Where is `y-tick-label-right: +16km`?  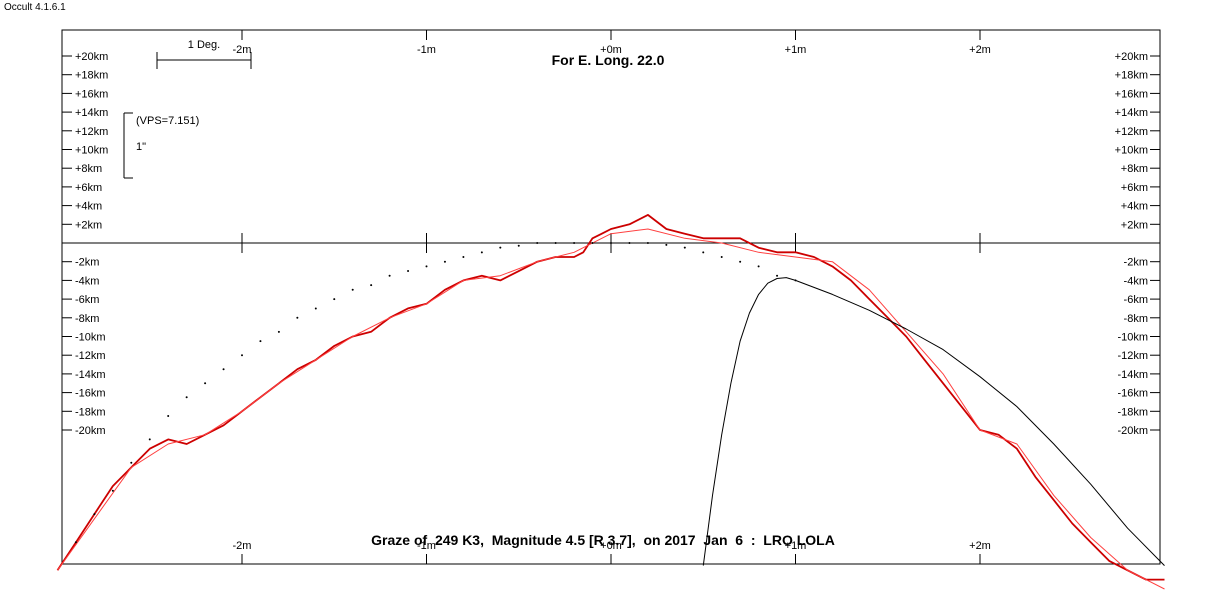
y-tick-label-right: +16km is located at coordinates (1131, 94).